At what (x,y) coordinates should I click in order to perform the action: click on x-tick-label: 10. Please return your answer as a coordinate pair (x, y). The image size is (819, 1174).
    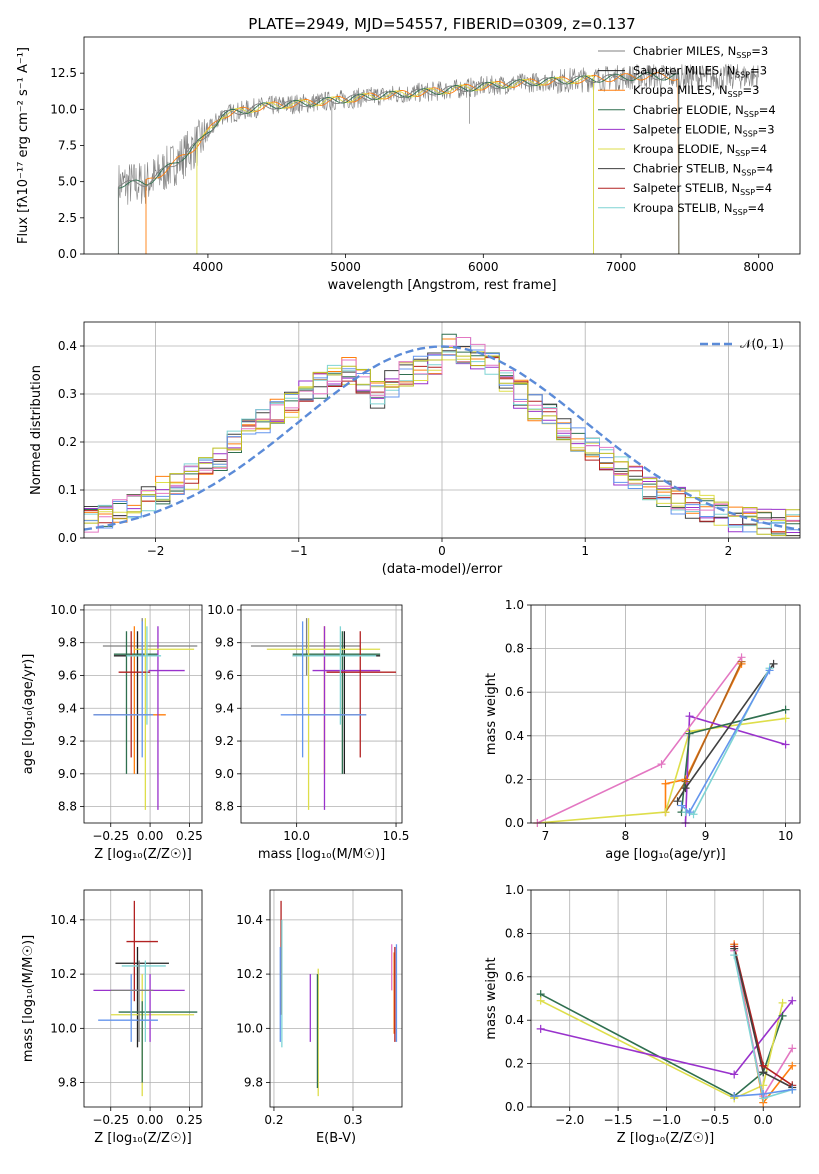
    Looking at the image, I should click on (785, 836).